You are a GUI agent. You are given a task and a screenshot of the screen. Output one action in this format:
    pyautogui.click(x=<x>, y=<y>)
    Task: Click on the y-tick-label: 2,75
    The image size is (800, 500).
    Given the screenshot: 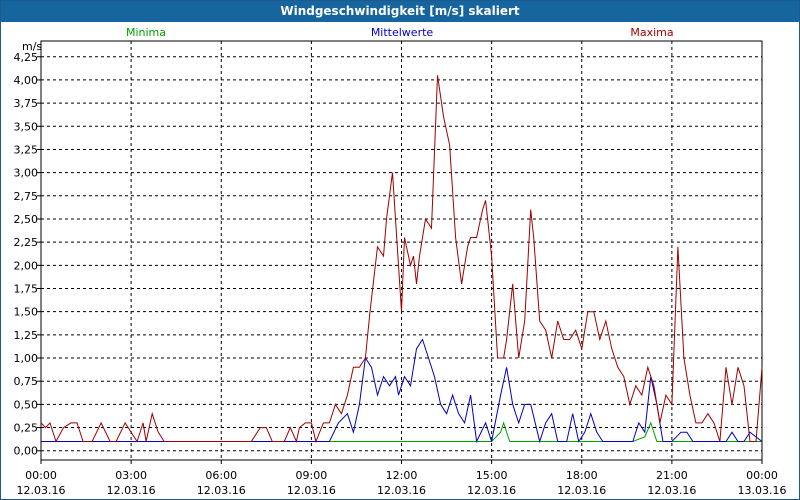 What is the action you would take?
    pyautogui.click(x=26, y=196)
    